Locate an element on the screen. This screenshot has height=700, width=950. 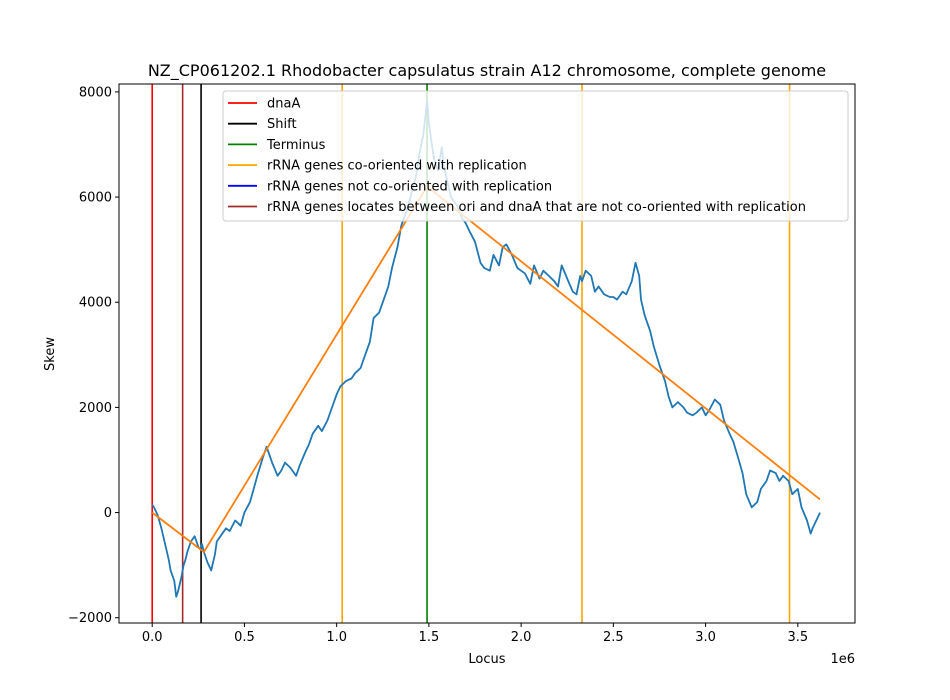
y-tick-label-1: 0 is located at coordinates (108, 513).